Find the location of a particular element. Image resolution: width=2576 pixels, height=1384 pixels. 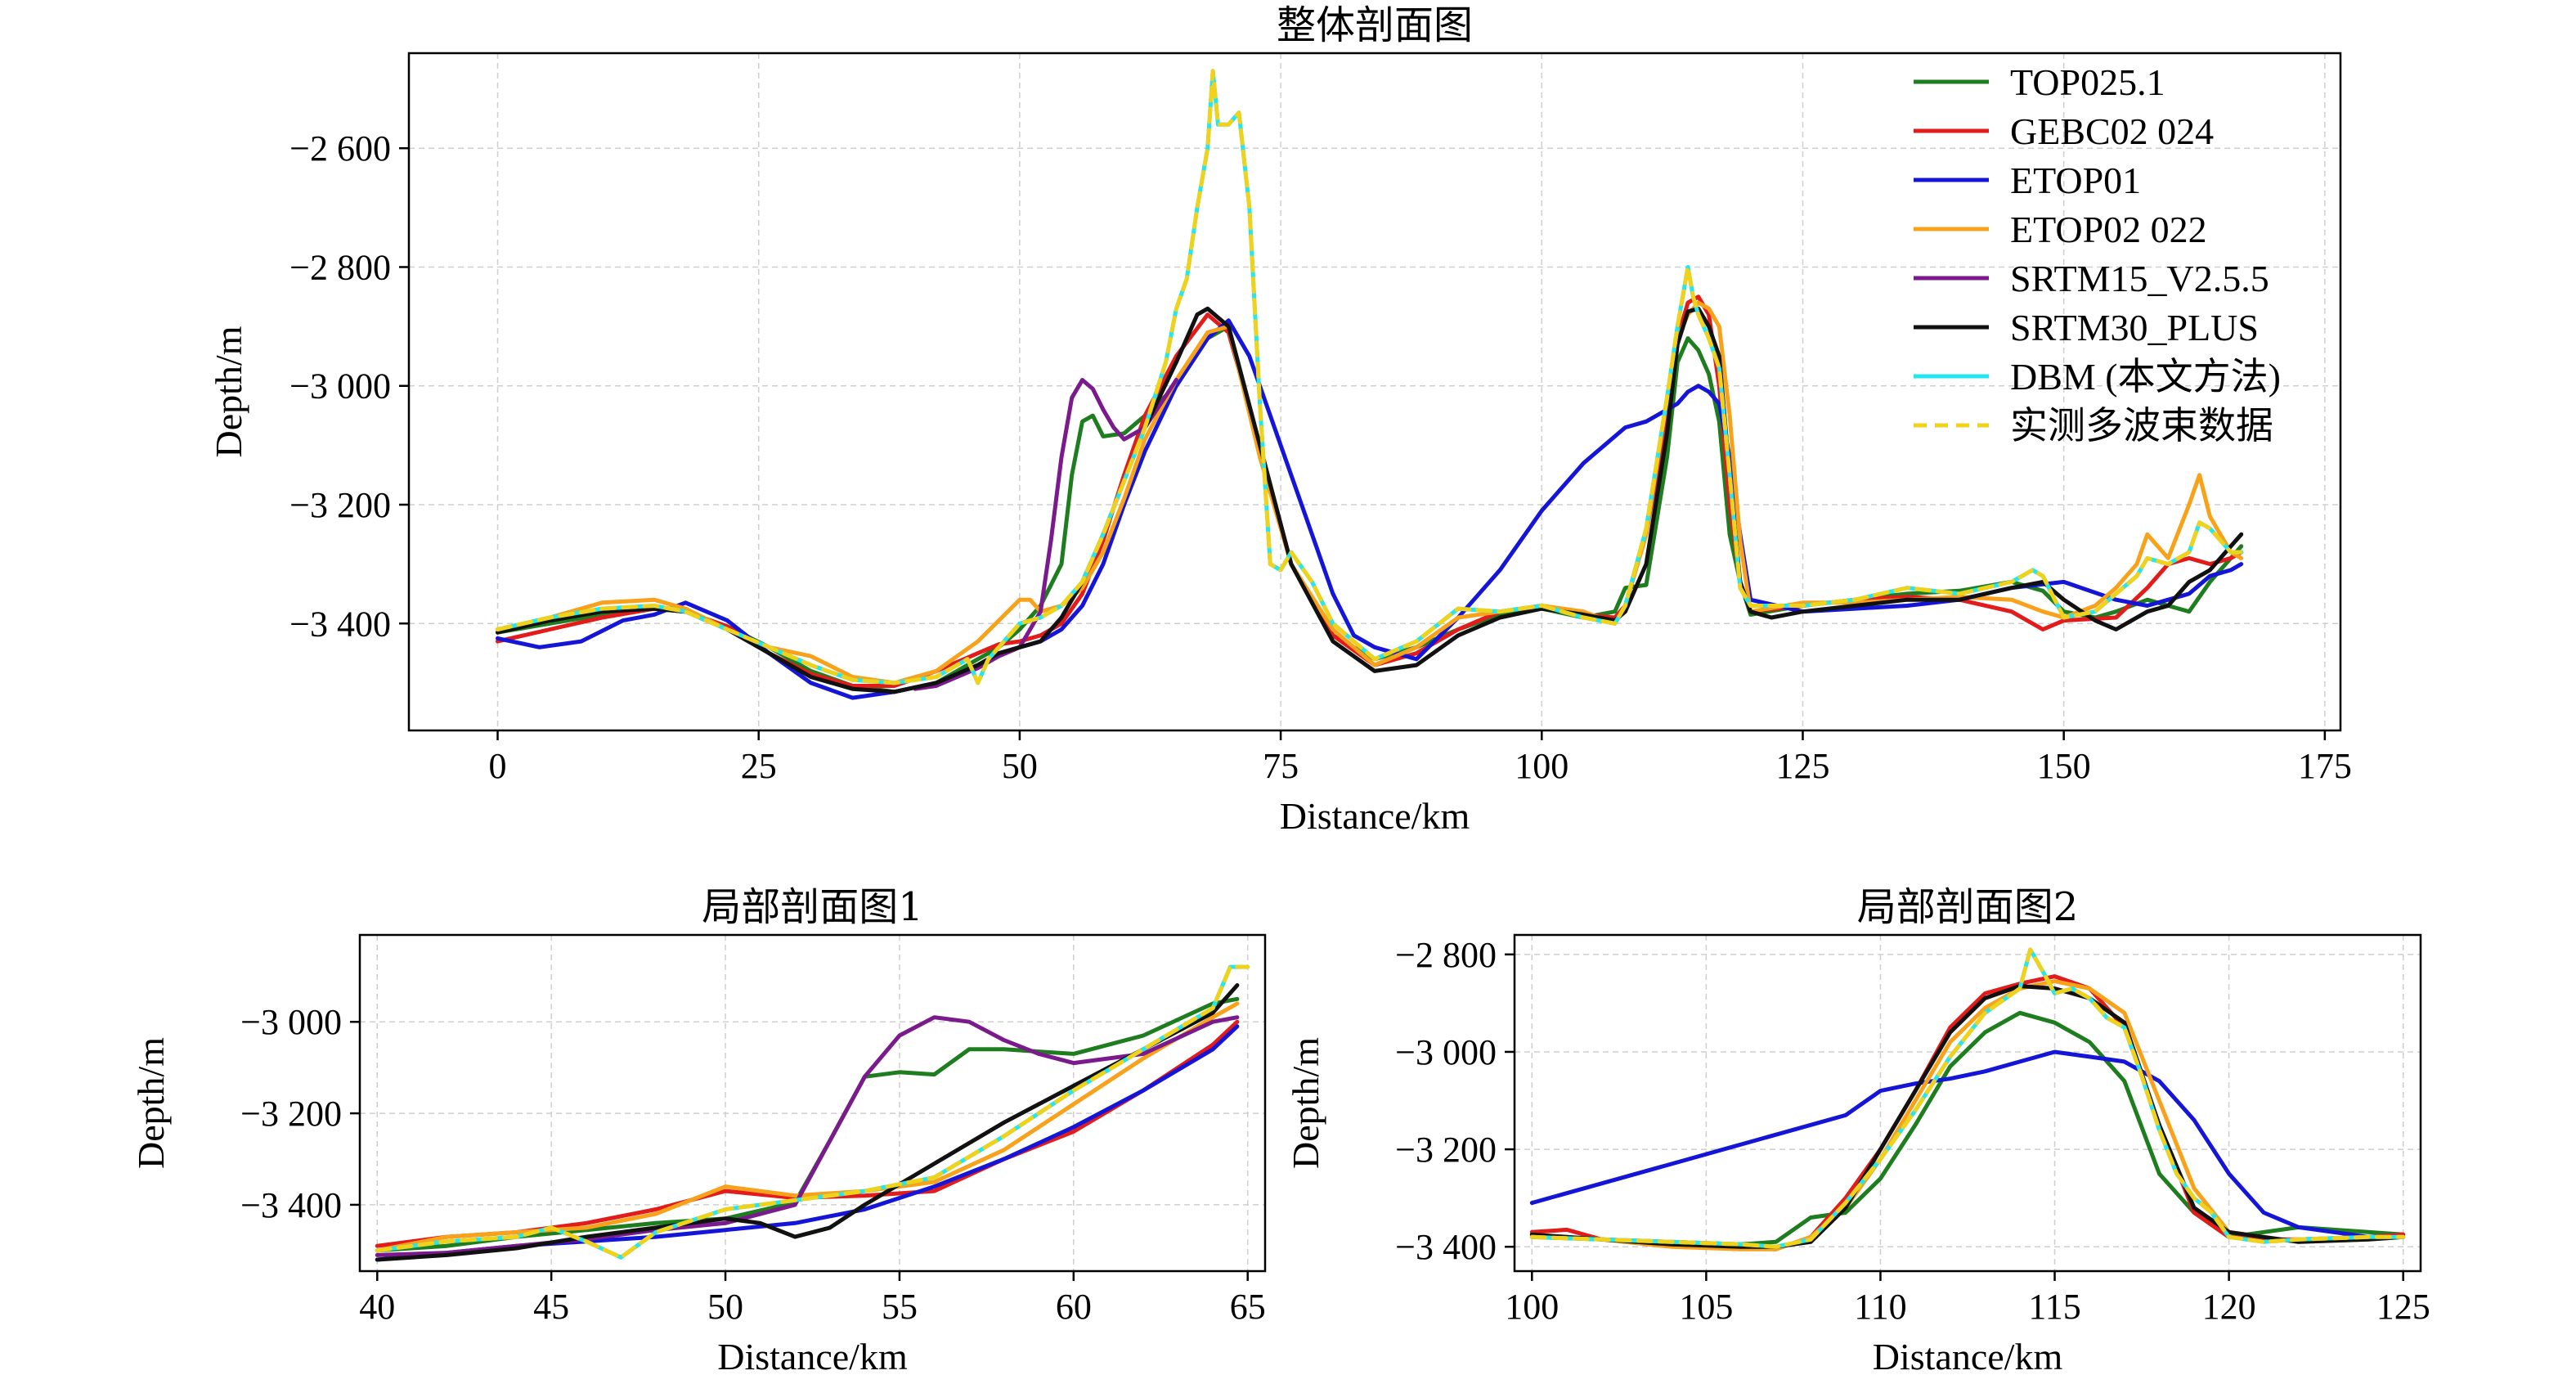

chart-title: 局部剖面图1 is located at coordinates (812, 907).